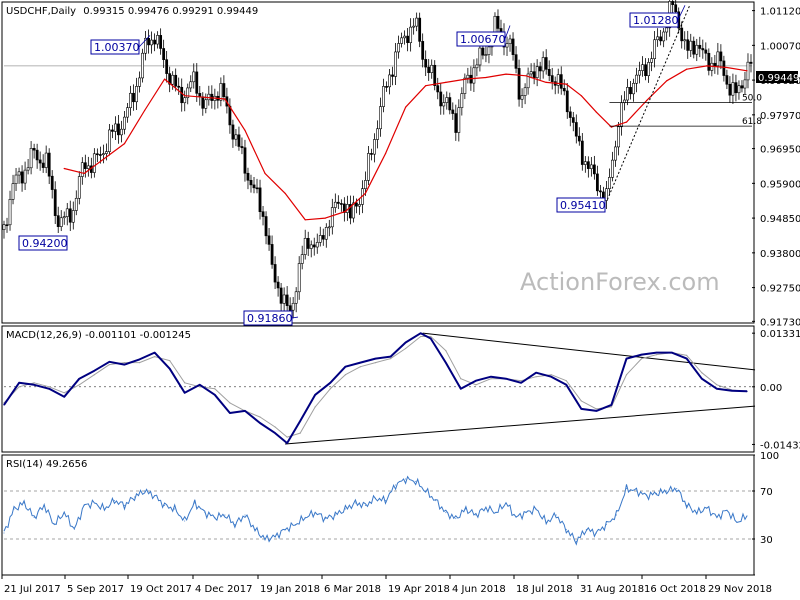 The height and width of the screenshot is (600, 800). What do you see at coordinates (520, 425) in the screenshot?
I see `macd-lower-trendline` at bounding box center [520, 425].